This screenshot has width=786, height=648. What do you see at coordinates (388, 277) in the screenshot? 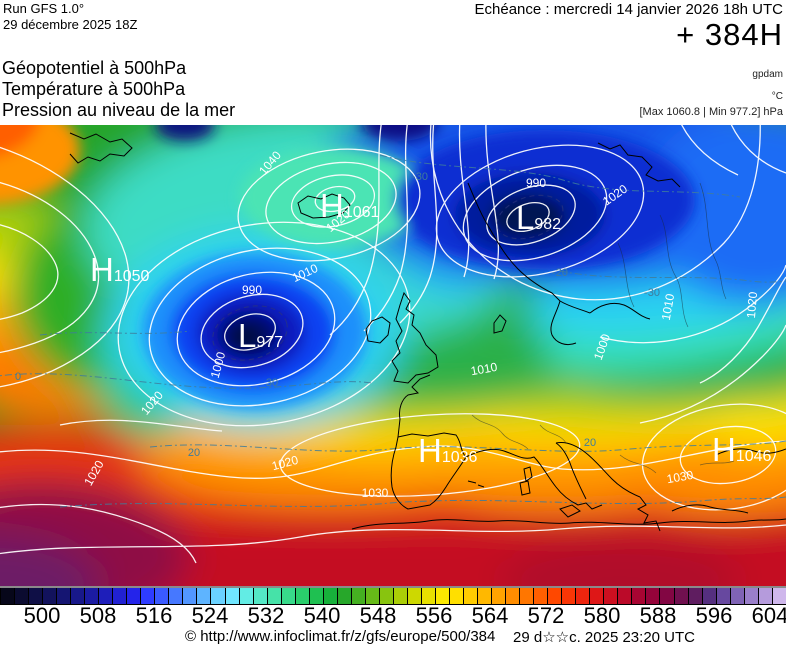
I see `inner-dashed-contours` at bounding box center [388, 277].